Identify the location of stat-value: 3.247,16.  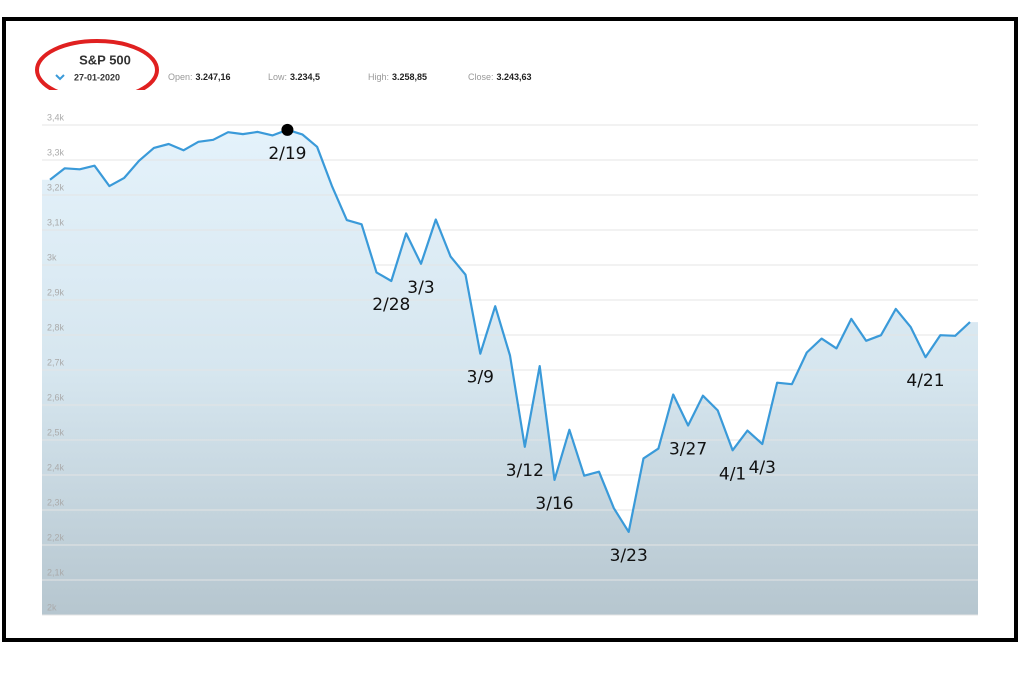
(213, 77).